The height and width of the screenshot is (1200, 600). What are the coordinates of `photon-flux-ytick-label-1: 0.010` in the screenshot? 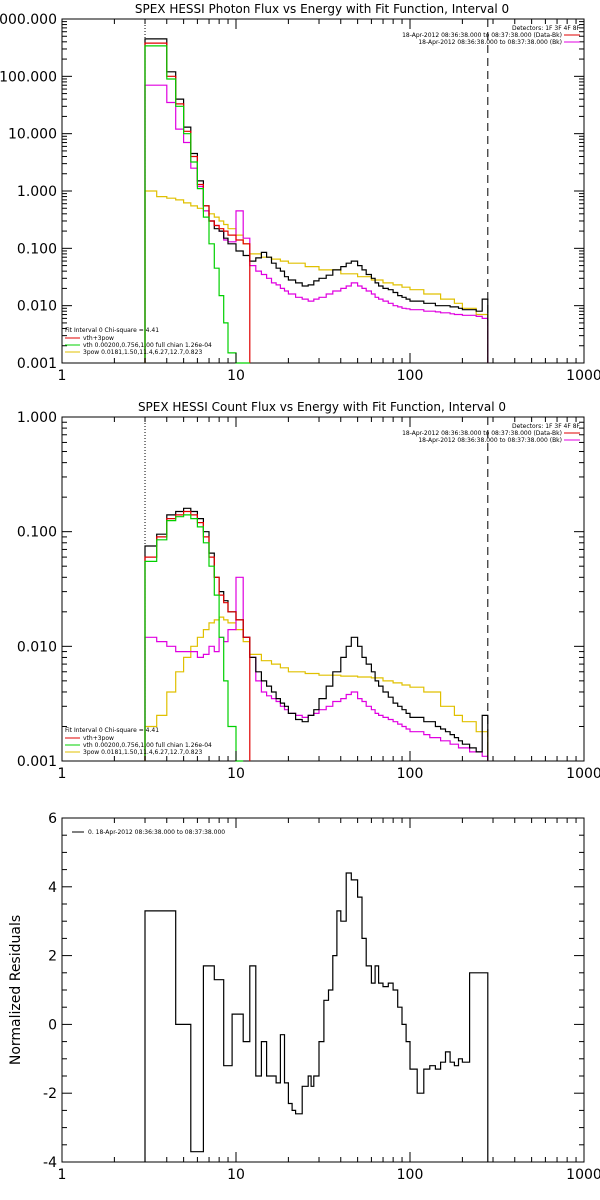 It's located at (37, 307).